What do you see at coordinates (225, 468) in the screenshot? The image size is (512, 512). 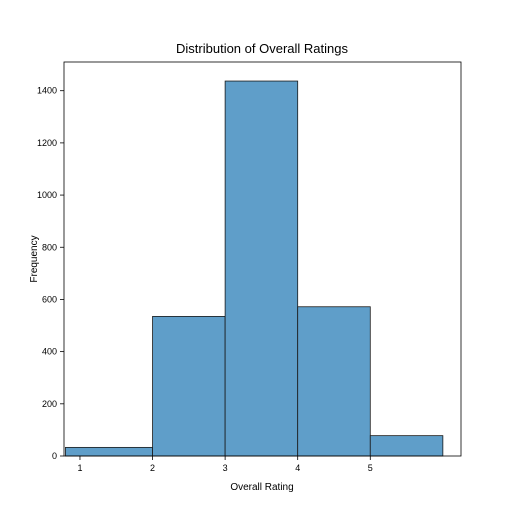 I see `x-tick-label: 3` at bounding box center [225, 468].